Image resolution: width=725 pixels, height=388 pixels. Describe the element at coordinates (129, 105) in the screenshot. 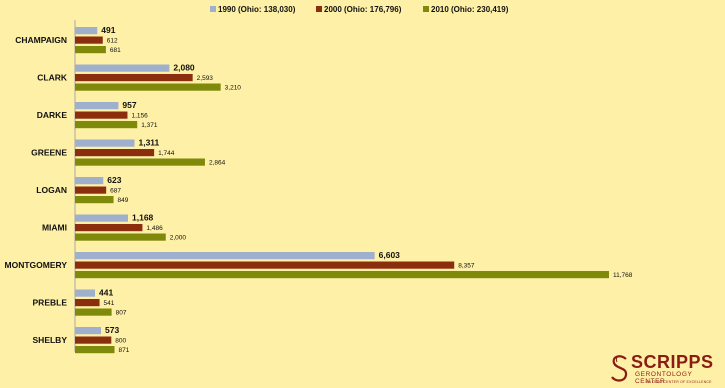

I see `value-label: 957` at that location.